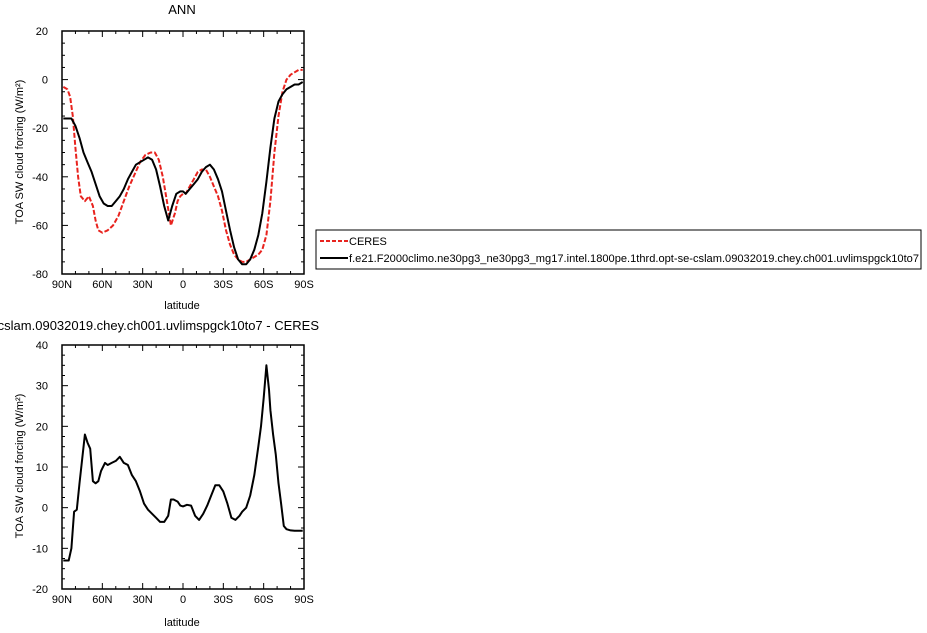  Describe the element at coordinates (40, 226) in the screenshot. I see `y-tick-label: -60` at that location.